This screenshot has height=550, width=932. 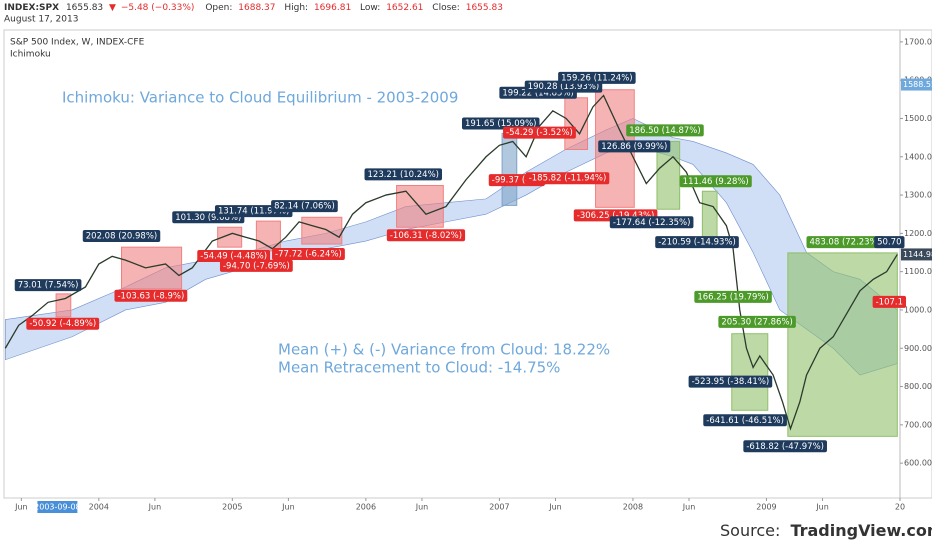 What do you see at coordinates (31, 8) in the screenshot?
I see `symbol: INDEX:SPX` at bounding box center [31, 8].